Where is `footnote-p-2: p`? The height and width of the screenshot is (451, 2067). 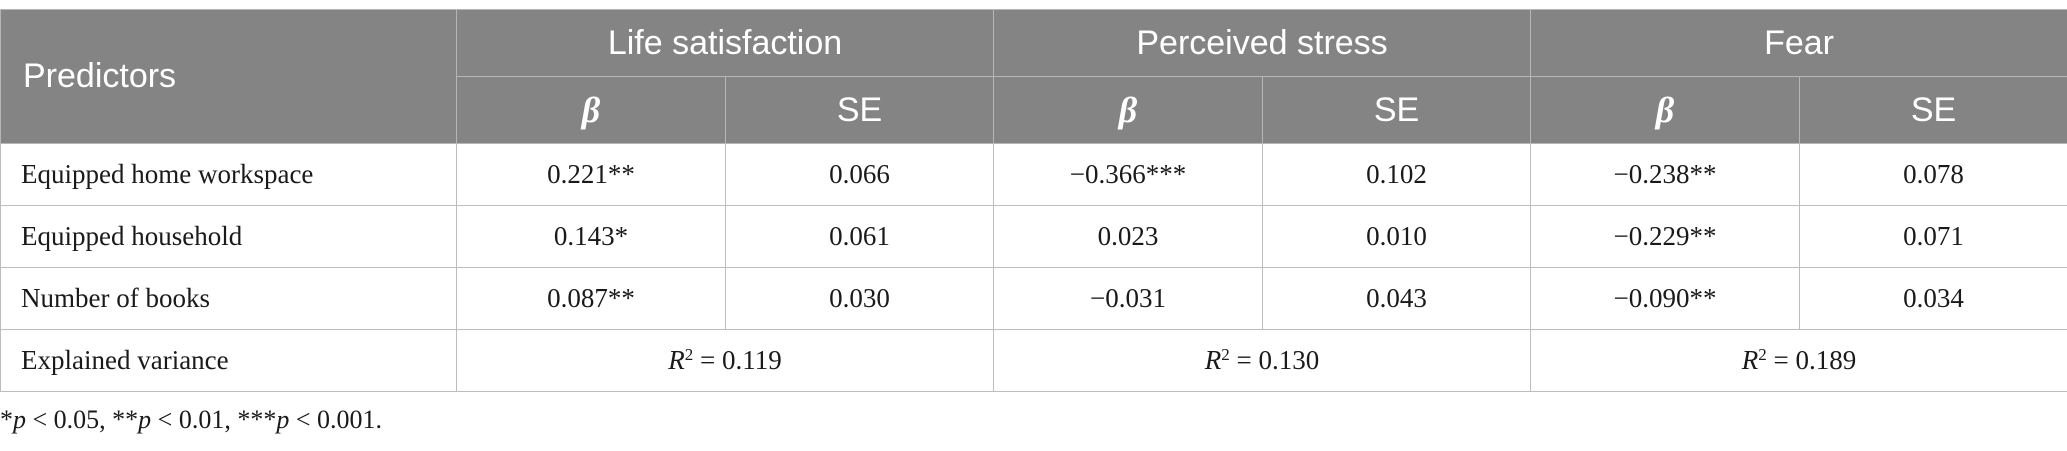 footnote-p-2: p is located at coordinates (145, 419).